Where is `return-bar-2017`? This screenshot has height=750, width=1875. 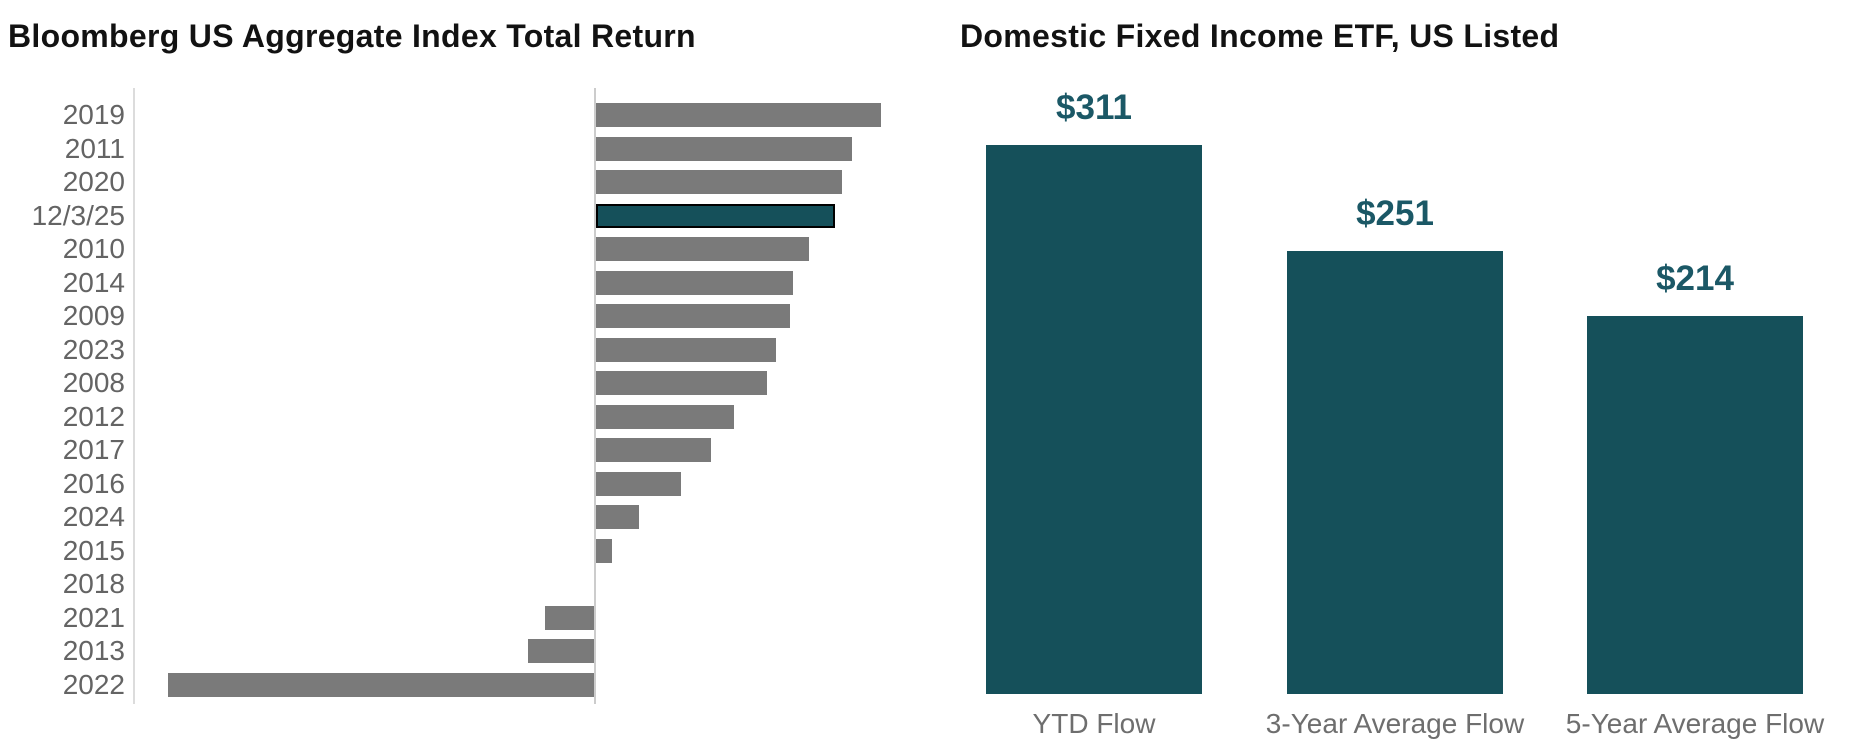 return-bar-2017 is located at coordinates (653, 450).